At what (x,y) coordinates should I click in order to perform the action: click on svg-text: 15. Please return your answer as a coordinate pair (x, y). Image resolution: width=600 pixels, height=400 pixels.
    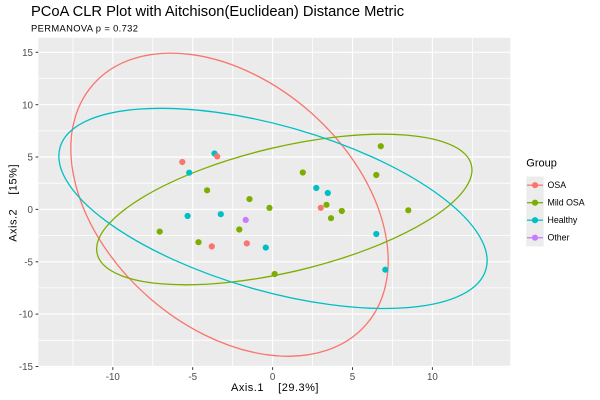
    Looking at the image, I should click on (27, 53).